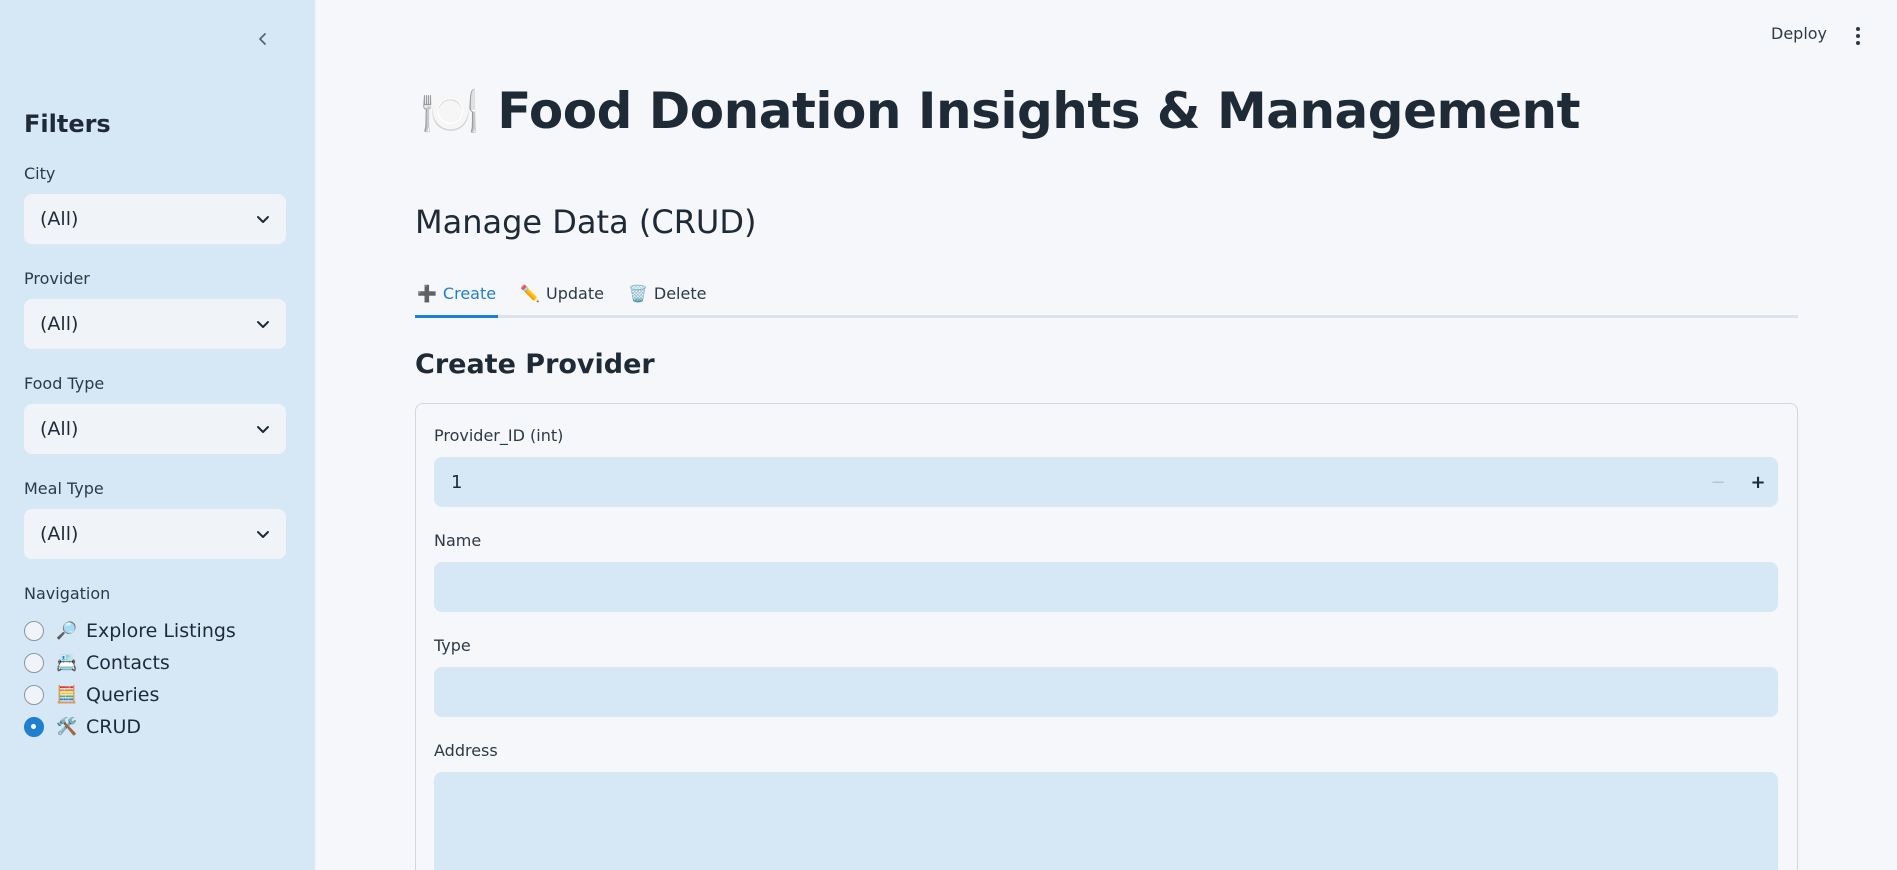  I want to click on food-type-filter-label: Food Type, so click(64, 383).